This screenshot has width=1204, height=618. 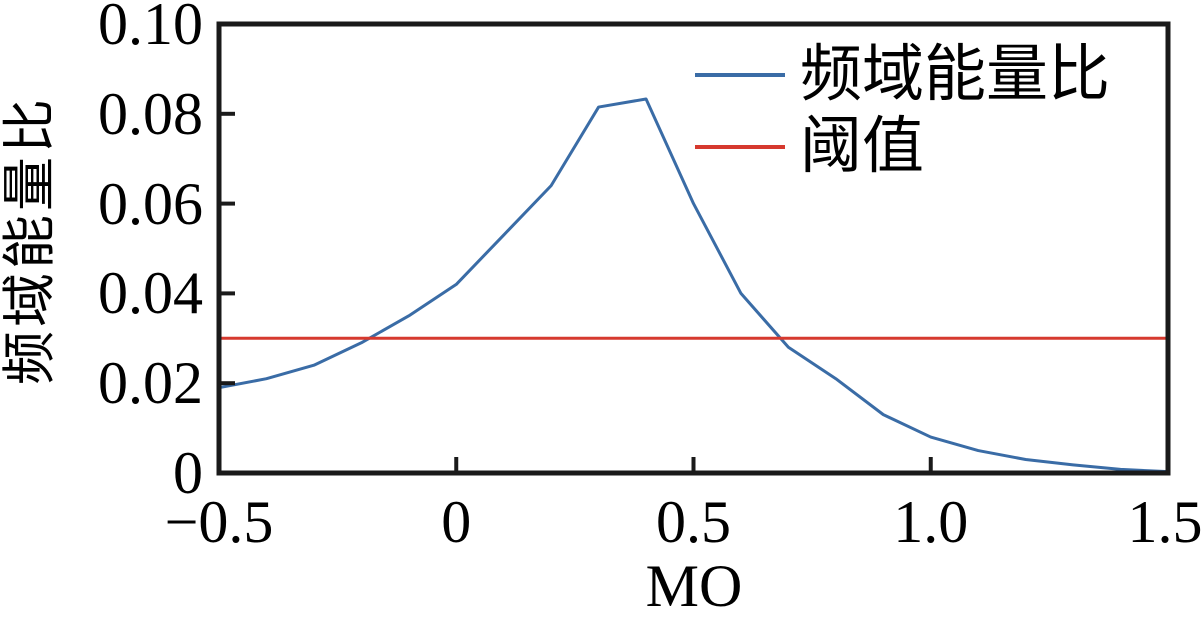 I want to click on legend: 频域能量比 阈值, so click(x=902, y=111).